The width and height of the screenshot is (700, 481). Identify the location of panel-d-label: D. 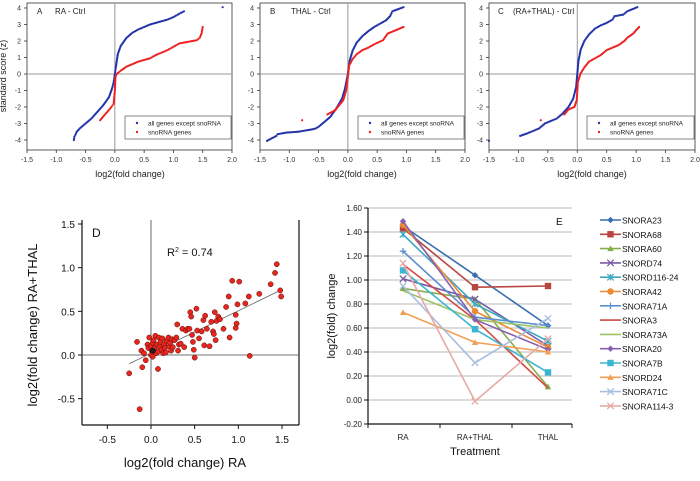
(96, 233).